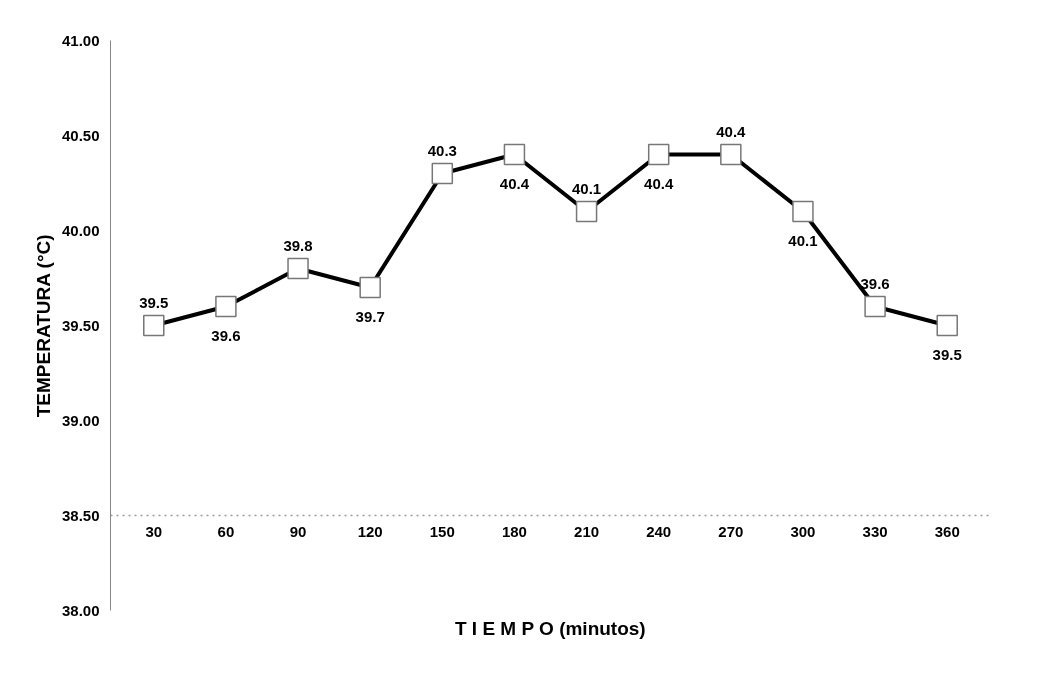 This screenshot has width=1062, height=680. What do you see at coordinates (514, 531) in the screenshot?
I see `x-tick-label: 180` at bounding box center [514, 531].